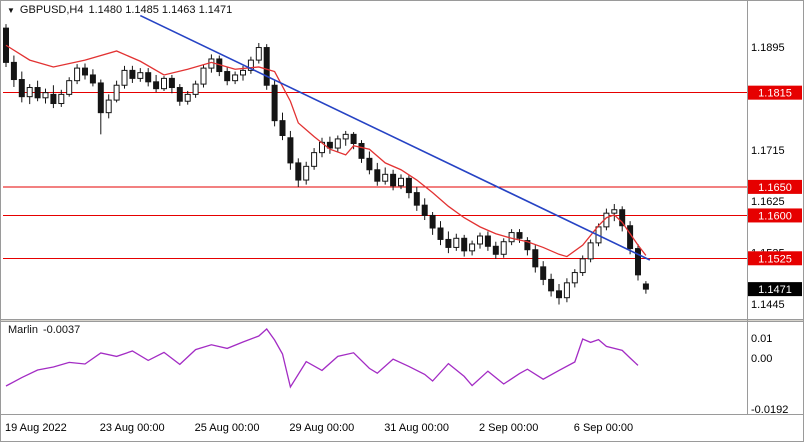 The image size is (804, 442). I want to click on indicator-label: Marlin -0.0037, so click(44, 330).